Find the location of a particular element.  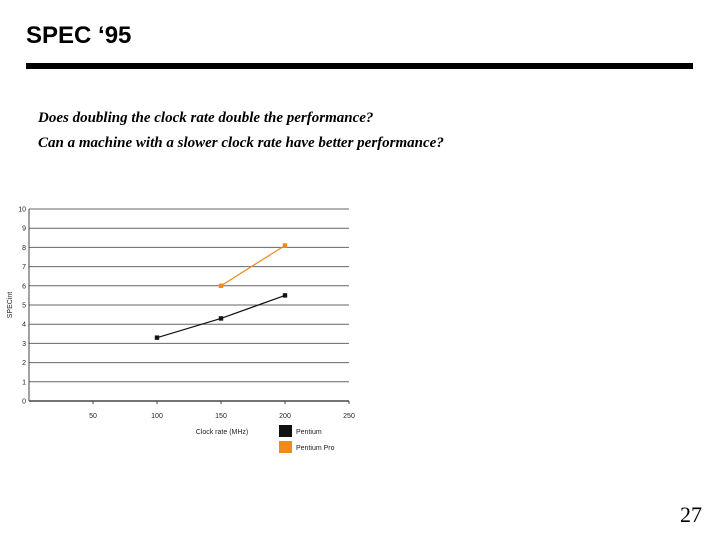

series-group is located at coordinates (221, 291).